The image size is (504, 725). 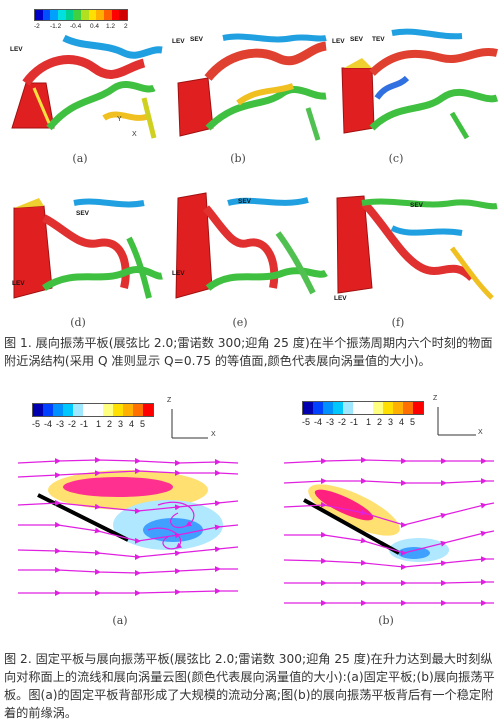 I want to click on axis-gizmo-a, so click(x=189, y=424).